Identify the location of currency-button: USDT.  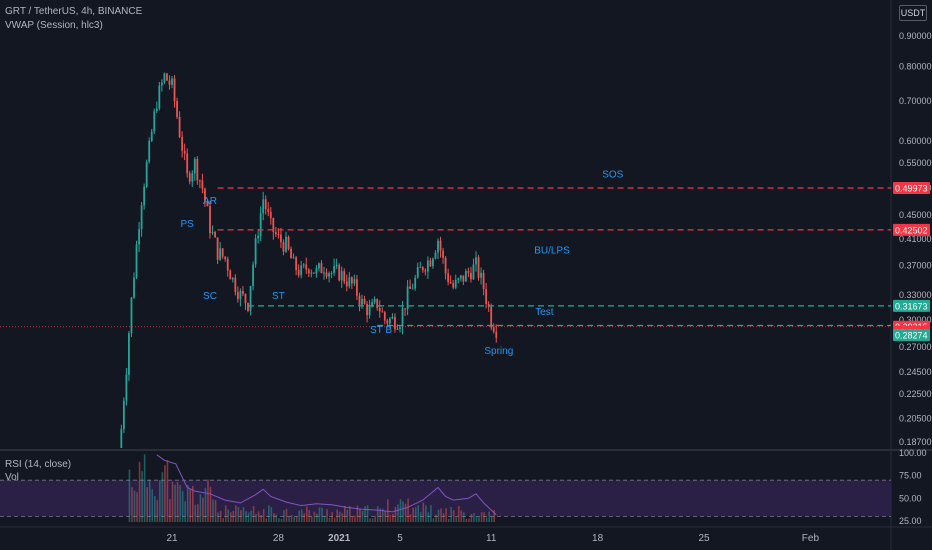
(913, 13).